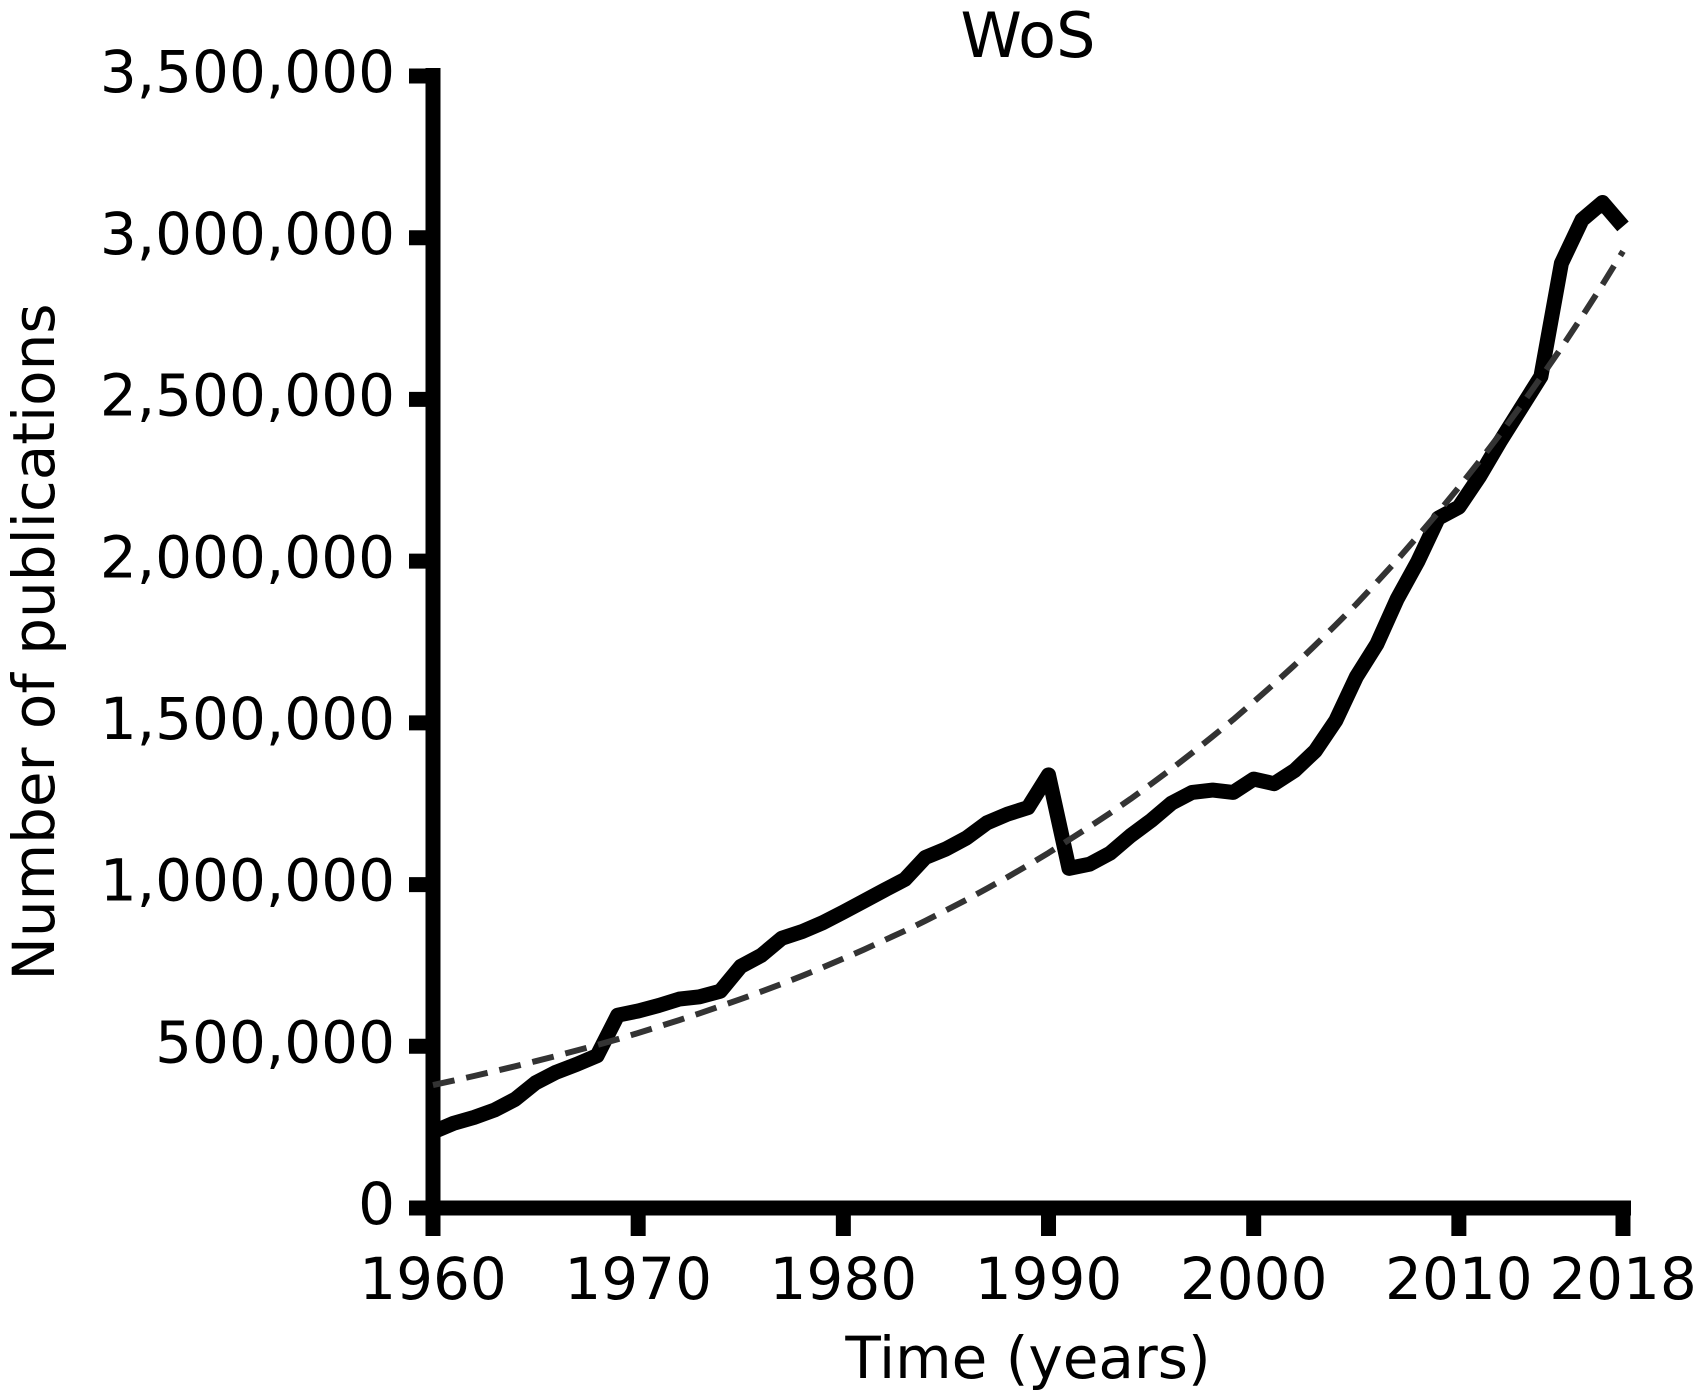  Describe the element at coordinates (1027, 1358) in the screenshot. I see `x-axis-label: Time (years)` at that location.